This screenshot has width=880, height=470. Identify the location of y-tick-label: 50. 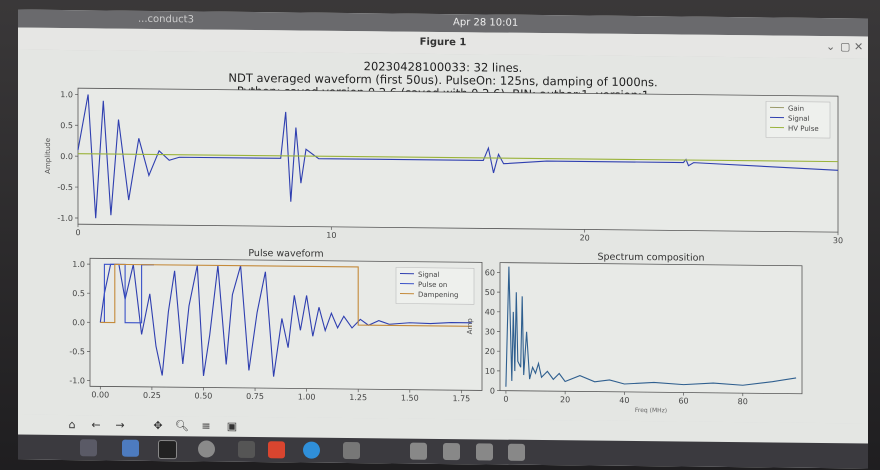
(490, 292).